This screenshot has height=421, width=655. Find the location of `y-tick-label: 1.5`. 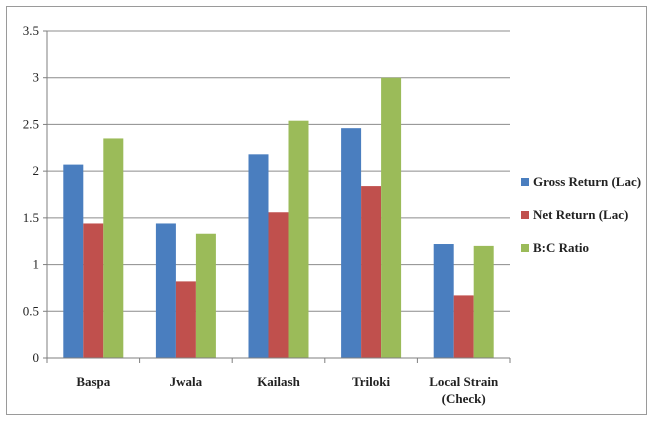

y-tick-label: 1.5 is located at coordinates (31, 217).